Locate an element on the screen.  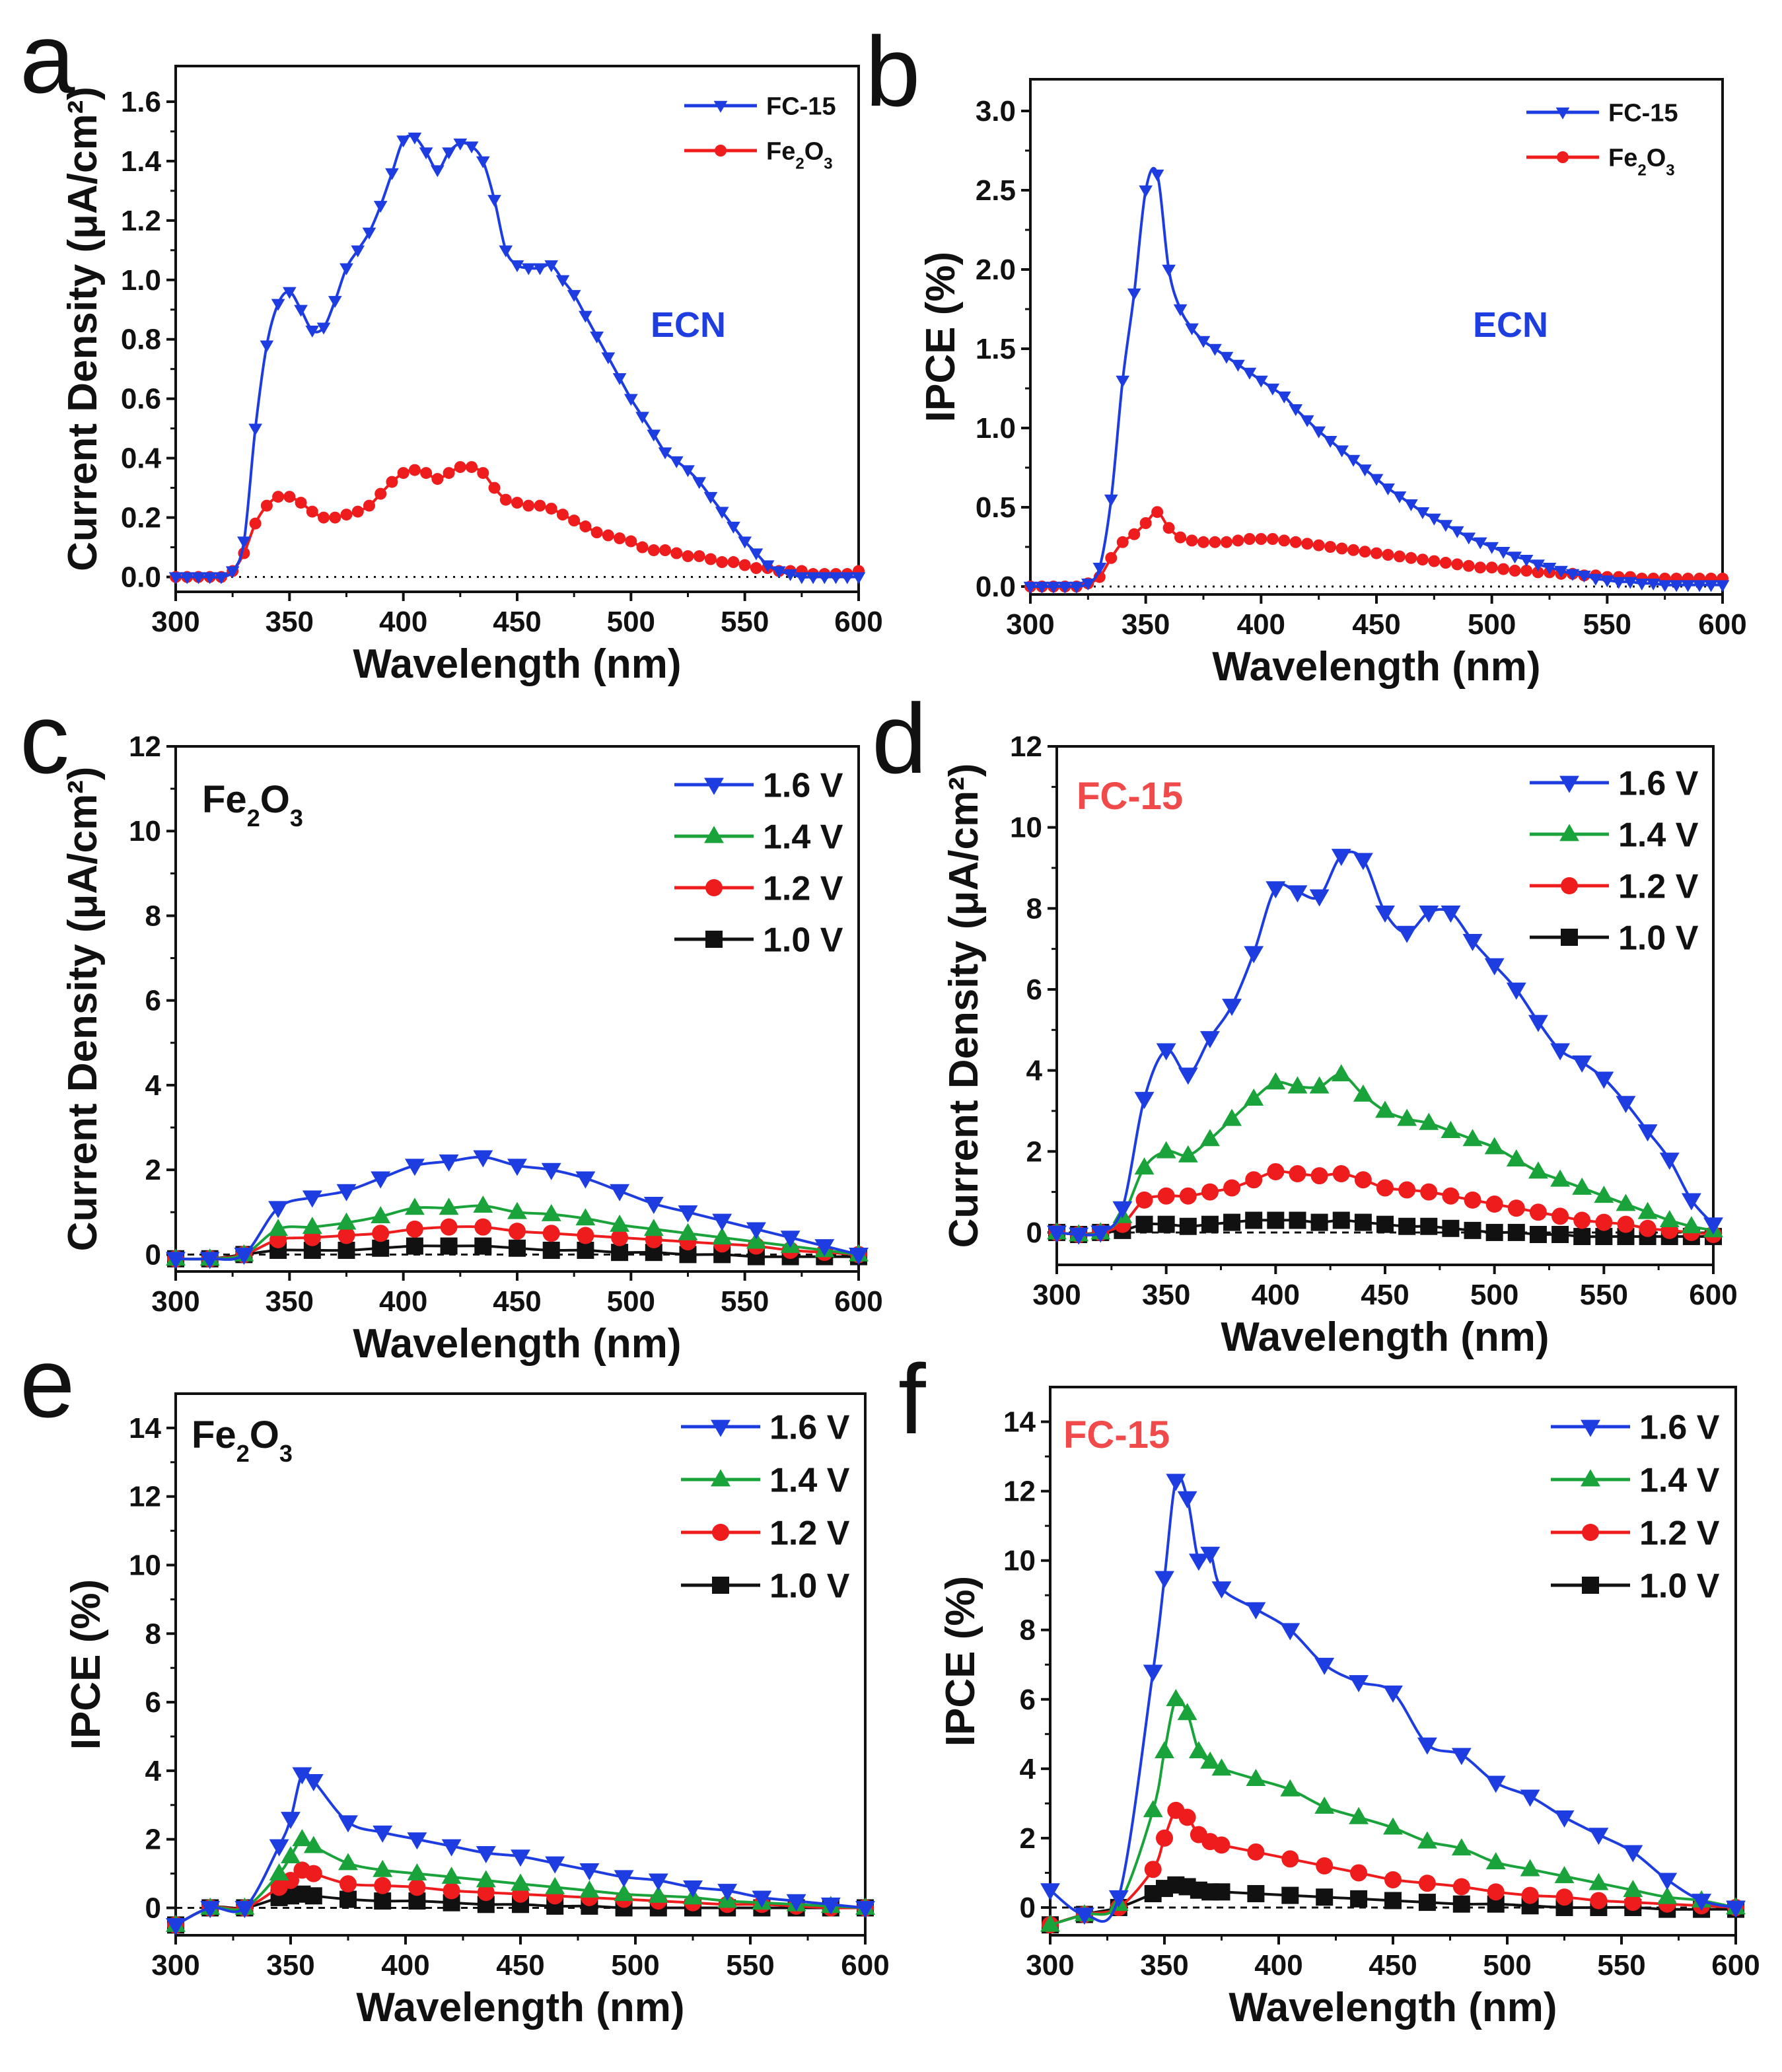
legend-label: 1.6 V is located at coordinates (803, 786).